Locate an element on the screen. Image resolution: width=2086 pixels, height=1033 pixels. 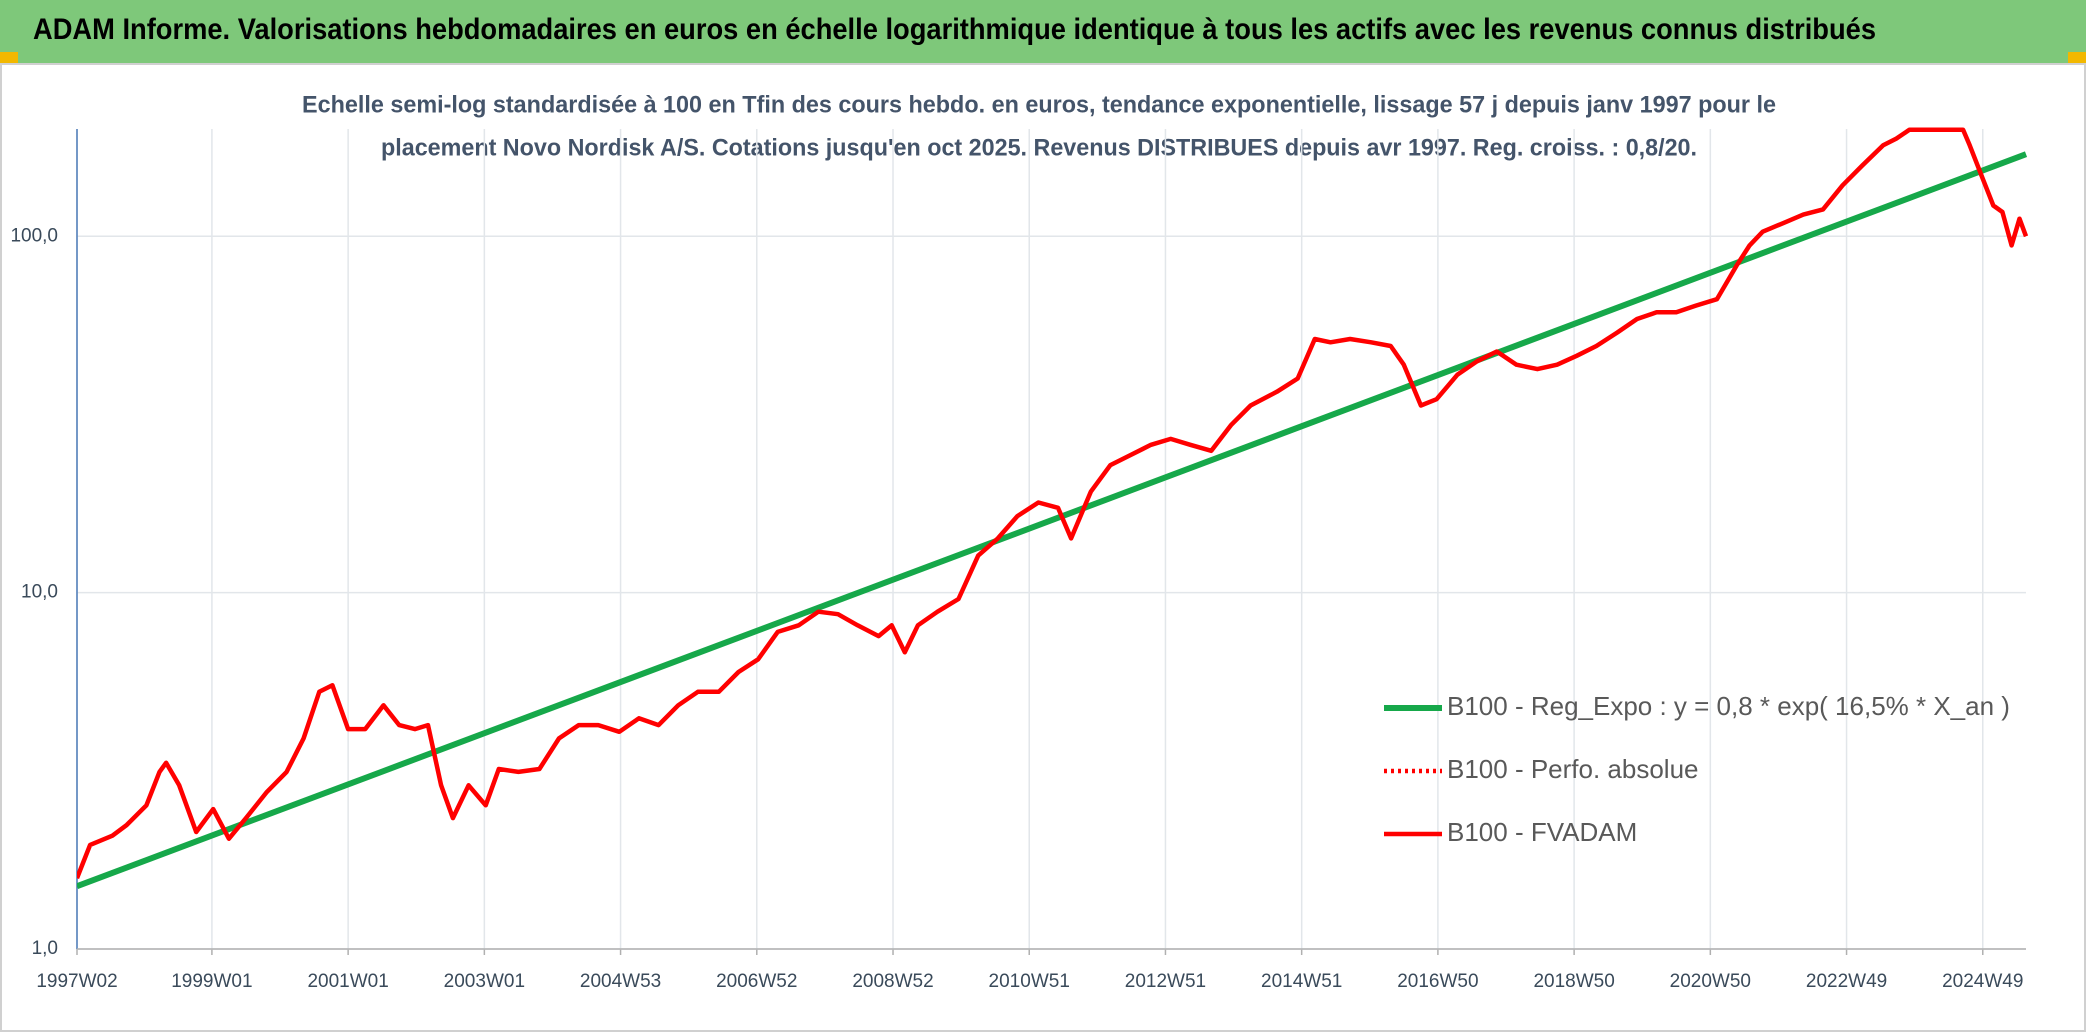
x-tick-label: 2003W01 is located at coordinates (484, 981).